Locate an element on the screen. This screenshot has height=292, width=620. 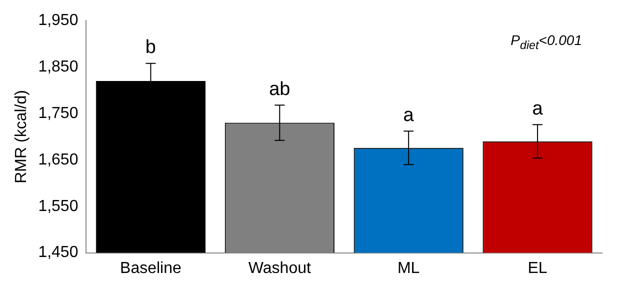
y-tick-label: 1,450 is located at coordinates (58, 253).